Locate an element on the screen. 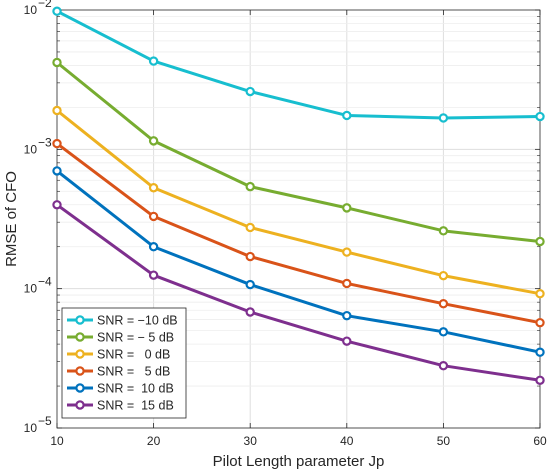 Image resolution: width=550 pixels, height=474 pixels. legend-label: SNR = 10 dB is located at coordinates (135, 389).